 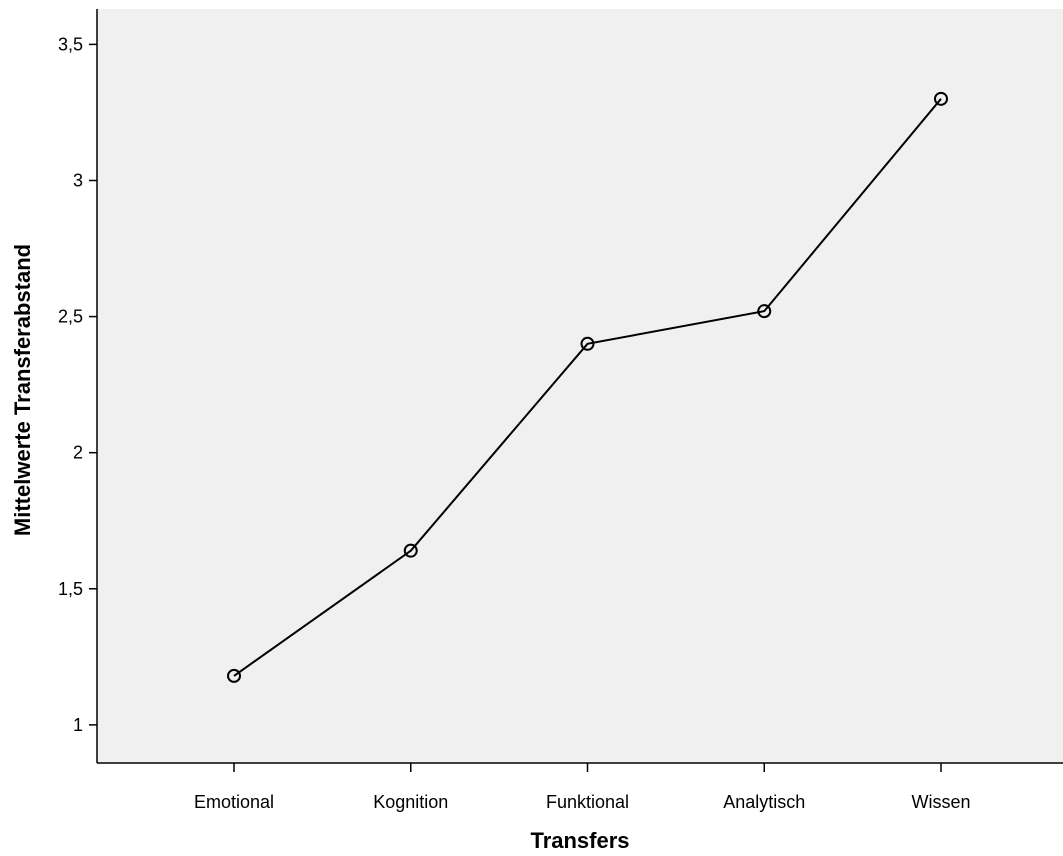 I want to click on y-tick-label: 1,5, so click(x=70, y=589).